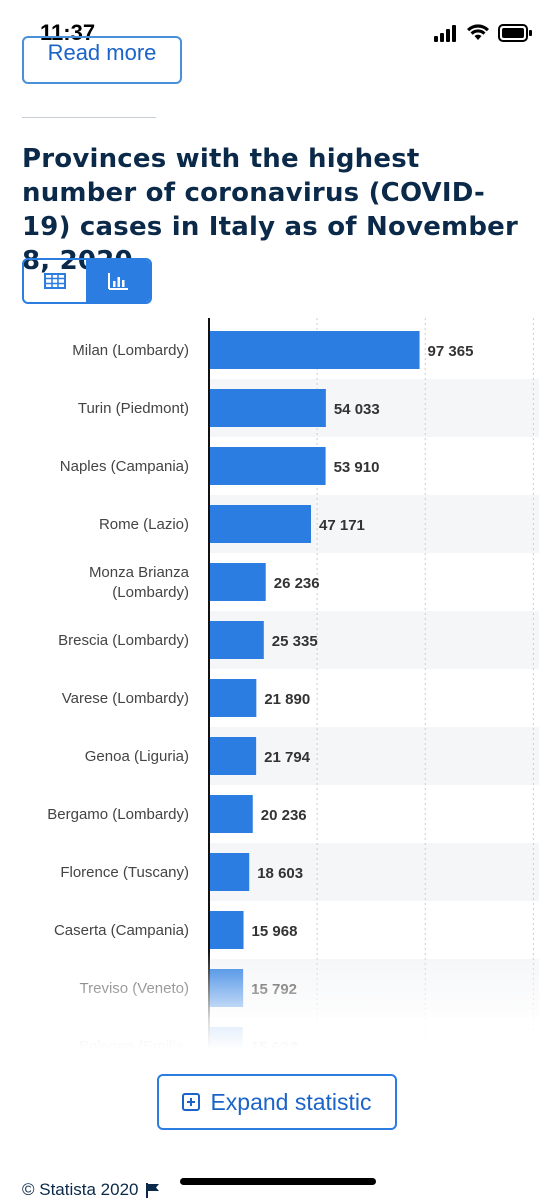 The image size is (554, 1200). I want to click on home-indicator, so click(278, 1181).